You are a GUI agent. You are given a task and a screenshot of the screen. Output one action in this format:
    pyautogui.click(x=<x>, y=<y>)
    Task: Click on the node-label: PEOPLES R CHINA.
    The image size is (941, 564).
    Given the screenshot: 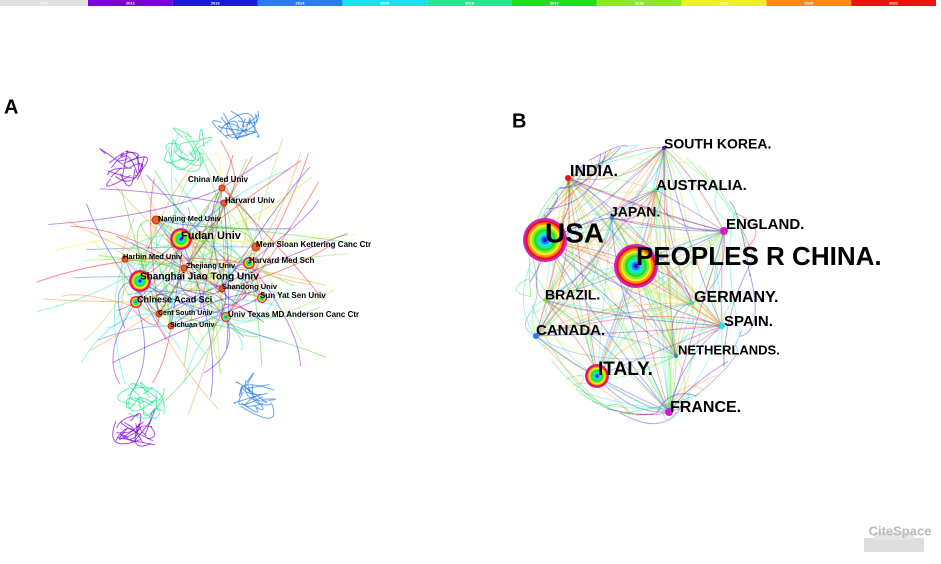 What is the action you would take?
    pyautogui.click(x=759, y=256)
    